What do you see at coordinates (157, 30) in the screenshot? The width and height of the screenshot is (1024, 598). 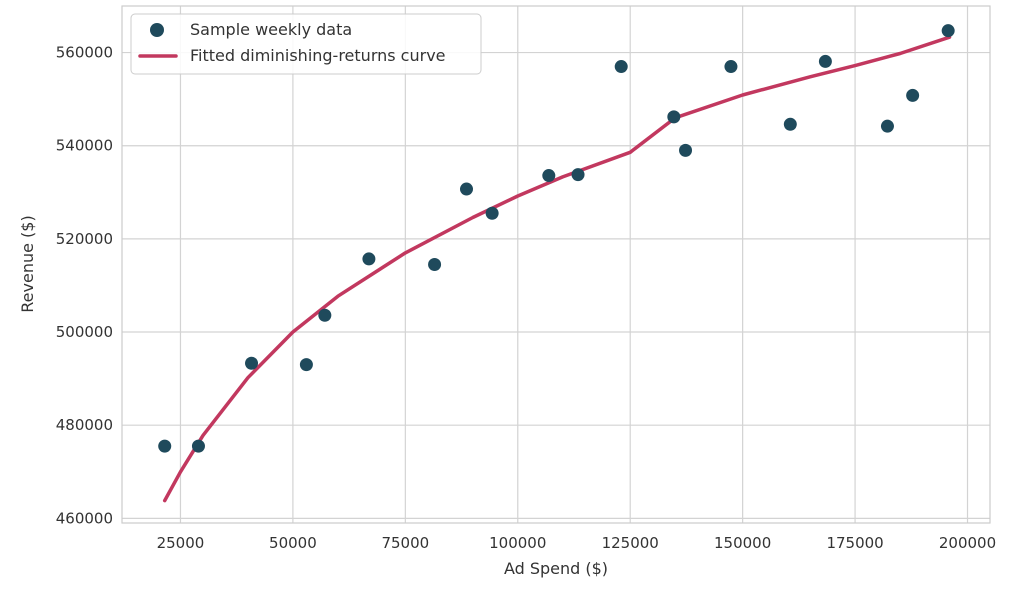 I see `legend-scatter-marker` at bounding box center [157, 30].